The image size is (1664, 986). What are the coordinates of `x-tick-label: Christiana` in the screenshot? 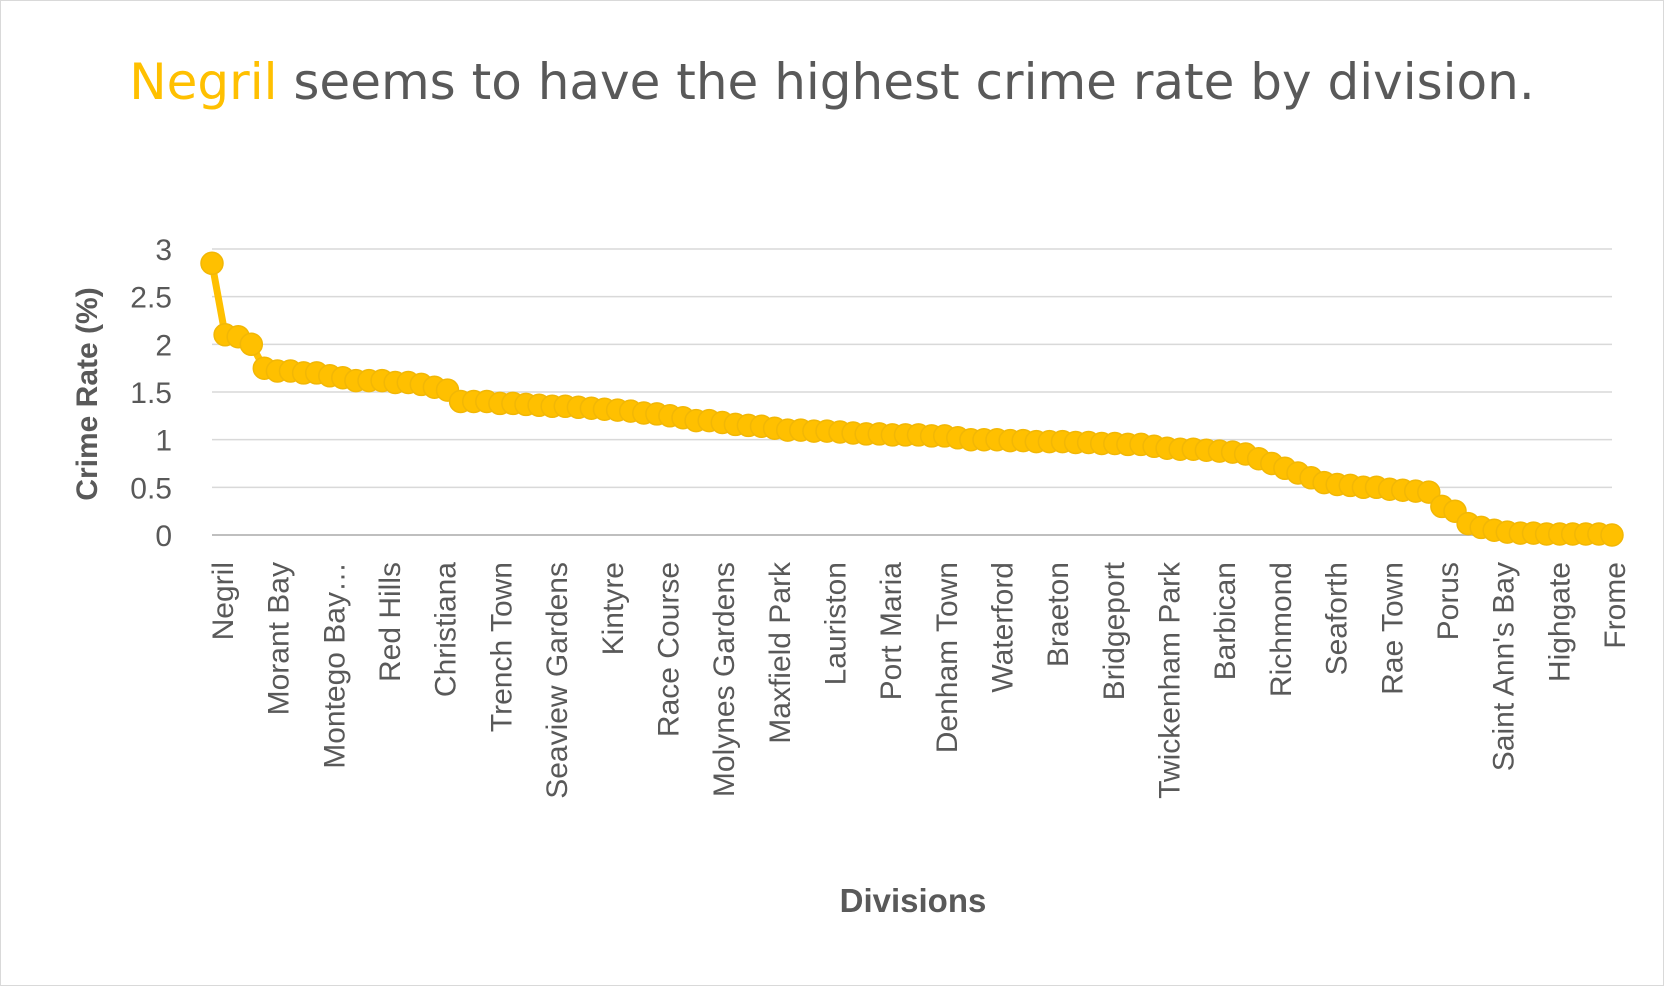 It's located at (446, 629).